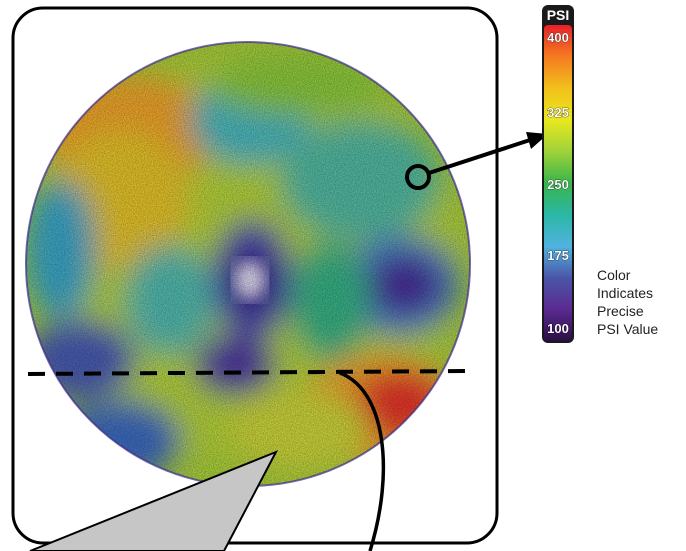 The image size is (686, 551). Describe the element at coordinates (627, 302) in the screenshot. I see `legend-caption: Color Indicates Precise PSI Value` at that location.